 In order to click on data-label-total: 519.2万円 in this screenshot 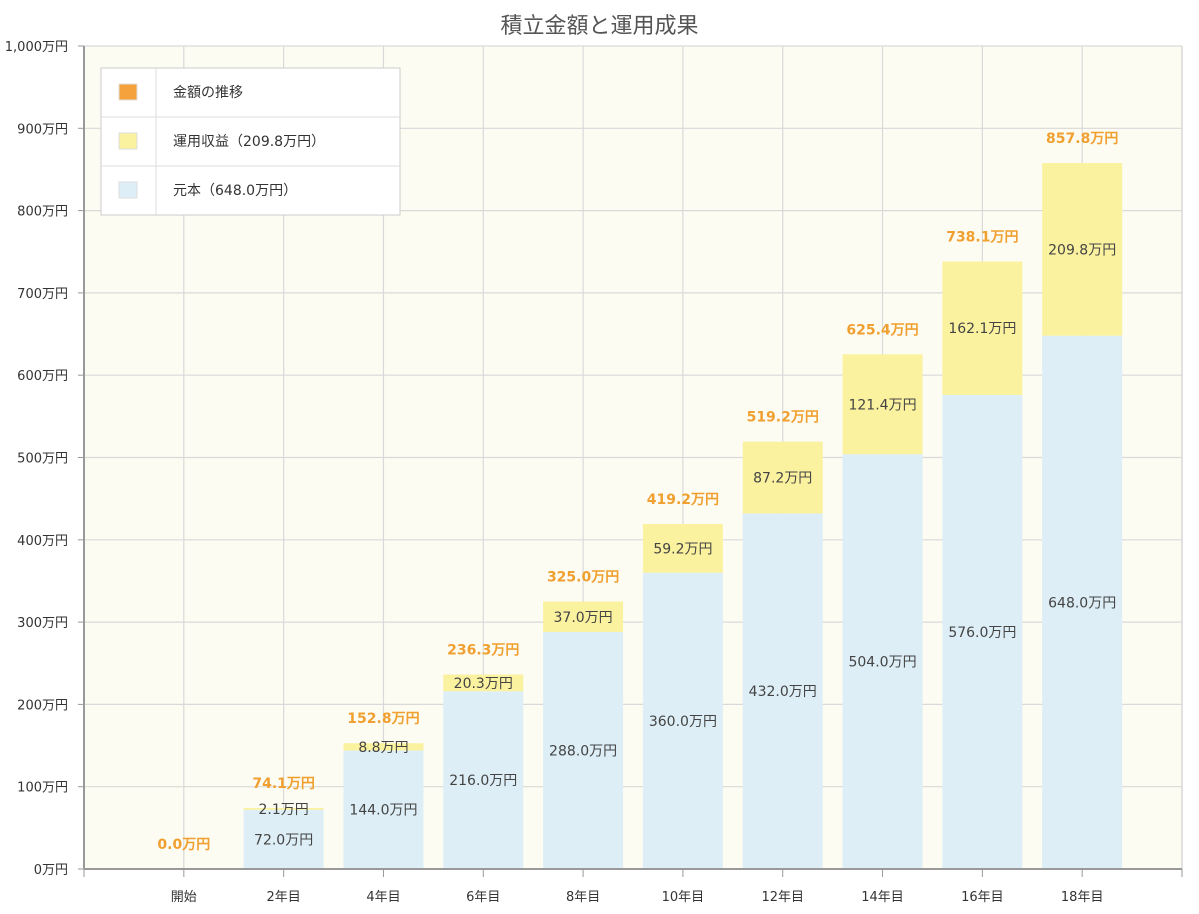, I will do `click(783, 418)`.